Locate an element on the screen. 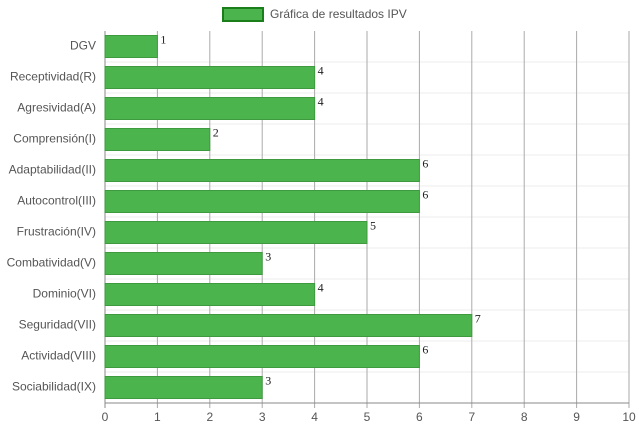  x-tick-label: 8 is located at coordinates (524, 417).